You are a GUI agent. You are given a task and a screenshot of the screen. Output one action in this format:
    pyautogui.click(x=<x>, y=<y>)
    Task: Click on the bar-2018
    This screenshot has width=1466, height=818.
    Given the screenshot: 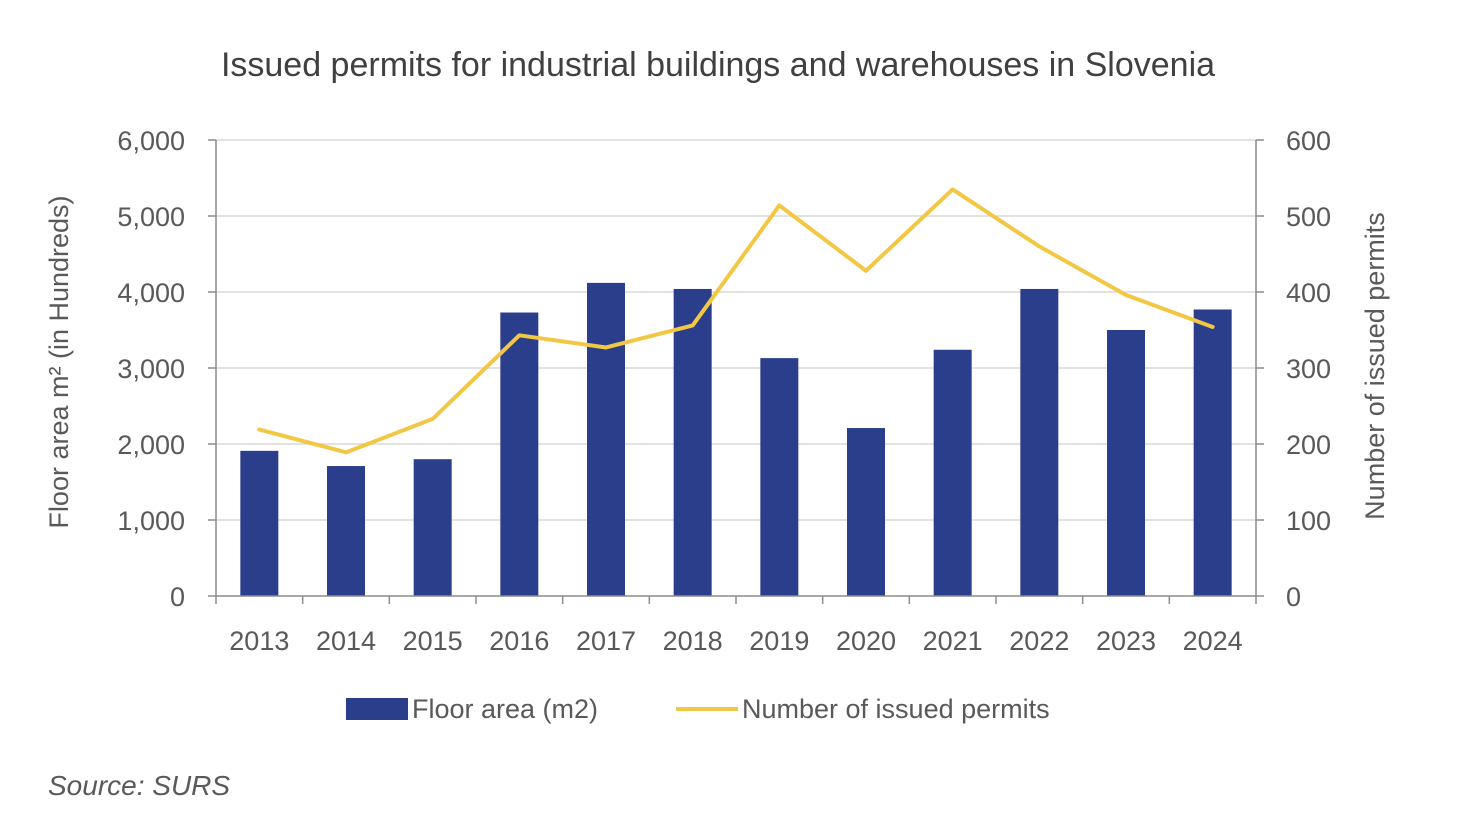 What is the action you would take?
    pyautogui.click(x=692, y=442)
    